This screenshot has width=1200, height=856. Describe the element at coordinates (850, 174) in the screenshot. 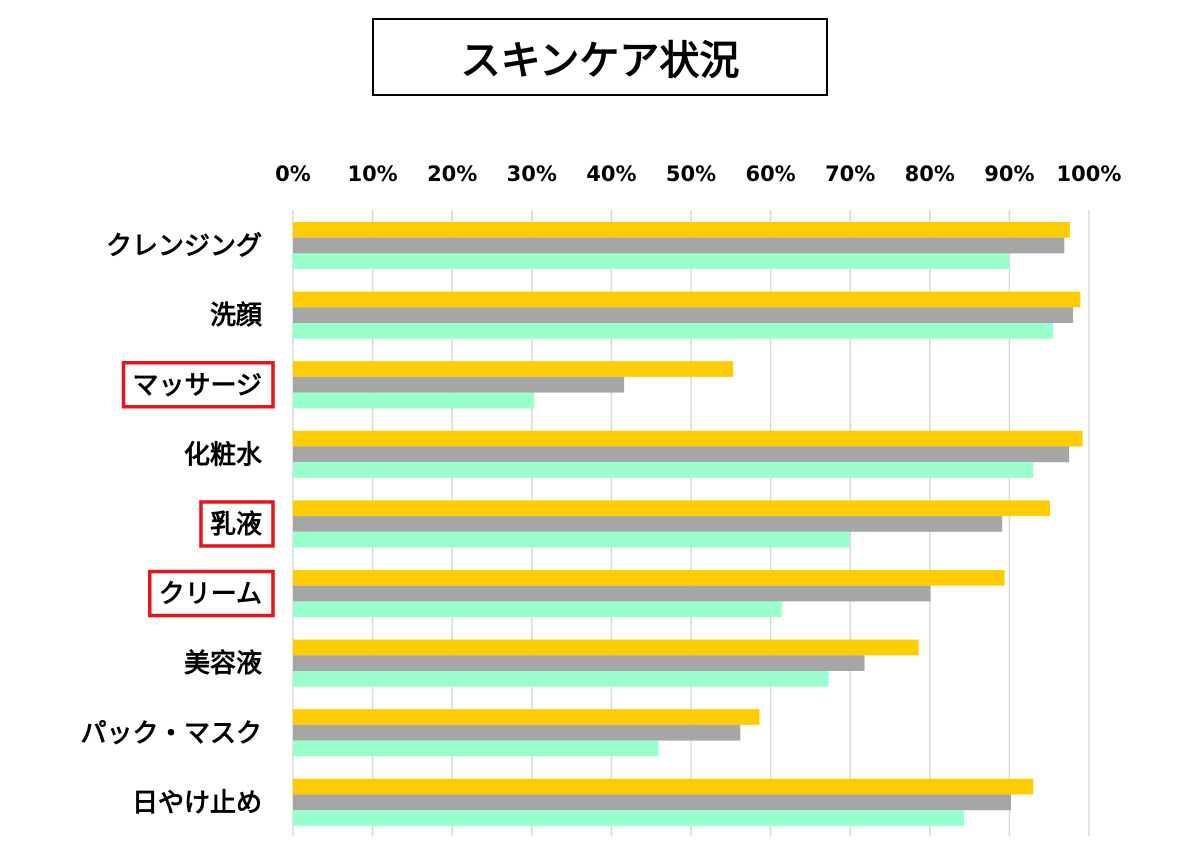

I see `x-tick-label: 70%` at that location.